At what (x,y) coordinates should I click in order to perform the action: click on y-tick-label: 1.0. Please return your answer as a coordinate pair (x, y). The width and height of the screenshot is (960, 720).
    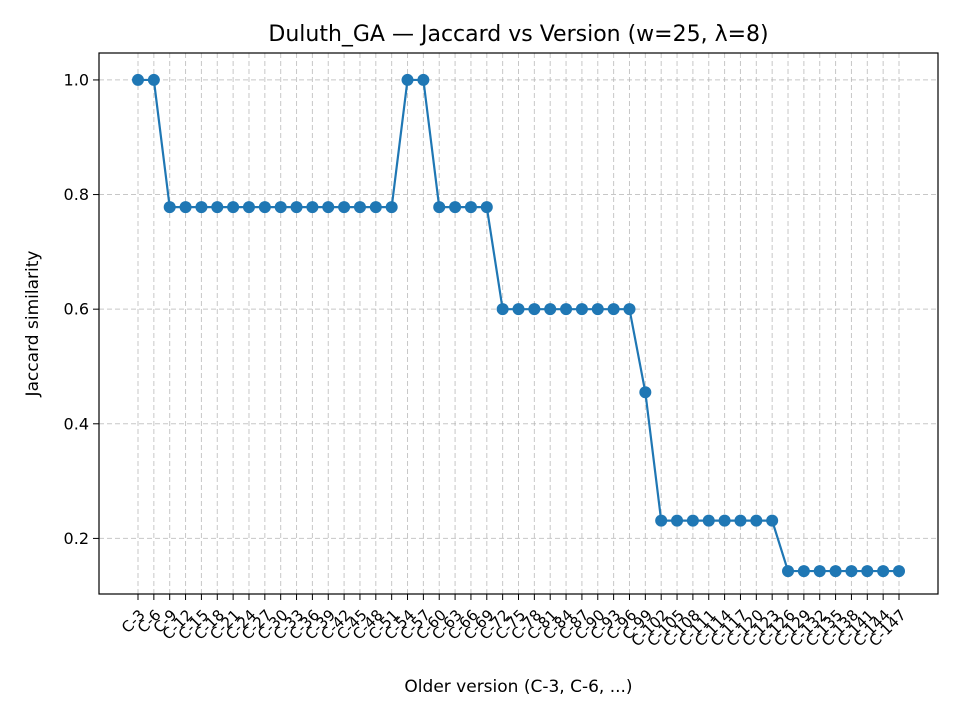
    Looking at the image, I should click on (76, 79).